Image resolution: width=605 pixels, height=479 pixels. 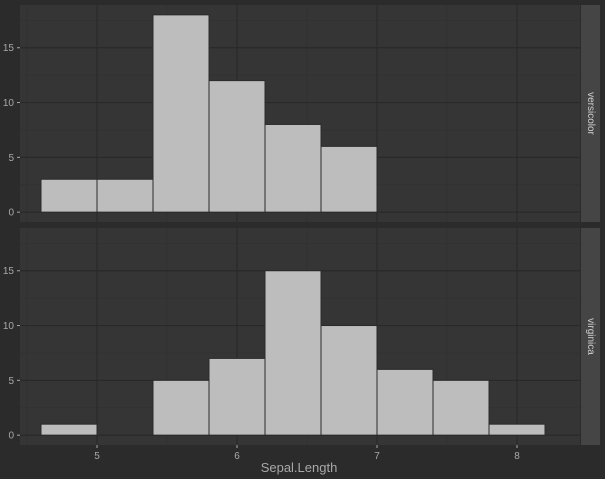 What do you see at coordinates (517, 456) in the screenshot?
I see `x-tick-label: 8` at bounding box center [517, 456].